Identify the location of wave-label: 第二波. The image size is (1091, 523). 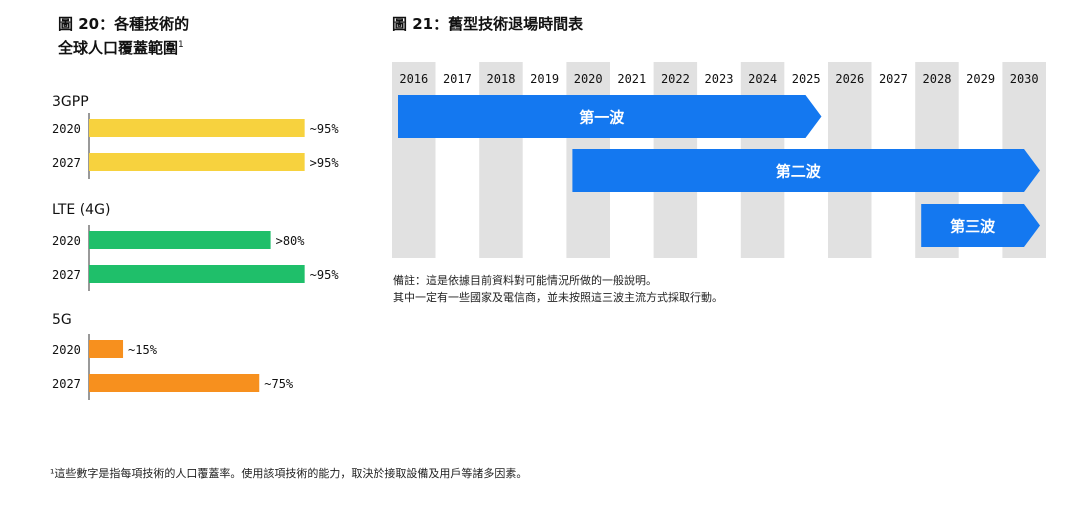
(799, 172).